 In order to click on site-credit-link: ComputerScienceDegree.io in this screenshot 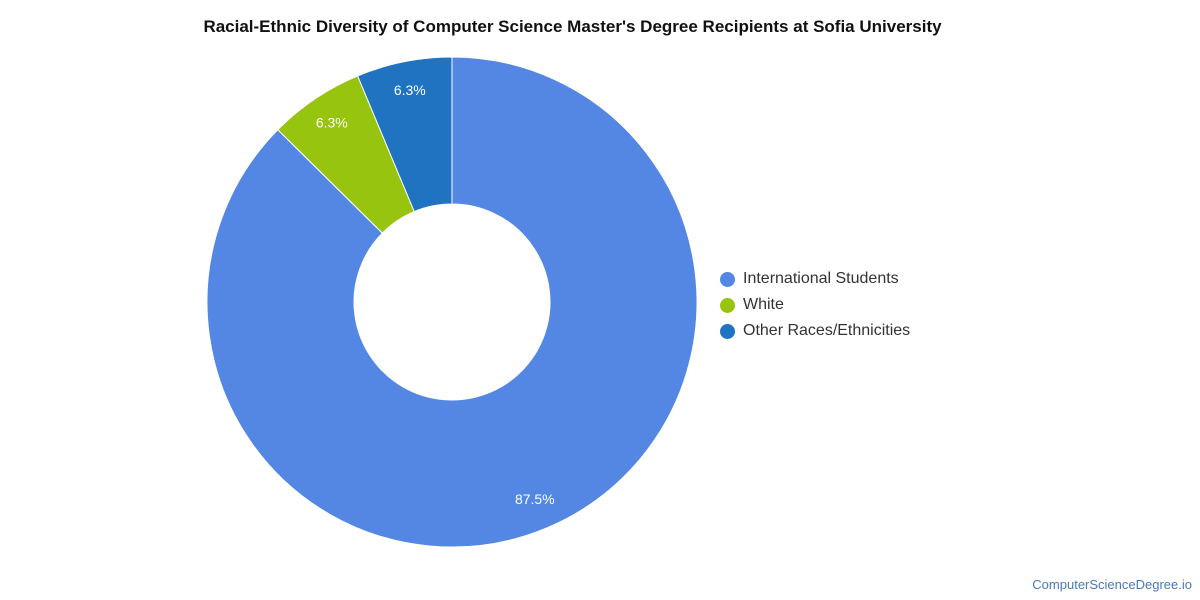, I will do `click(1112, 584)`.